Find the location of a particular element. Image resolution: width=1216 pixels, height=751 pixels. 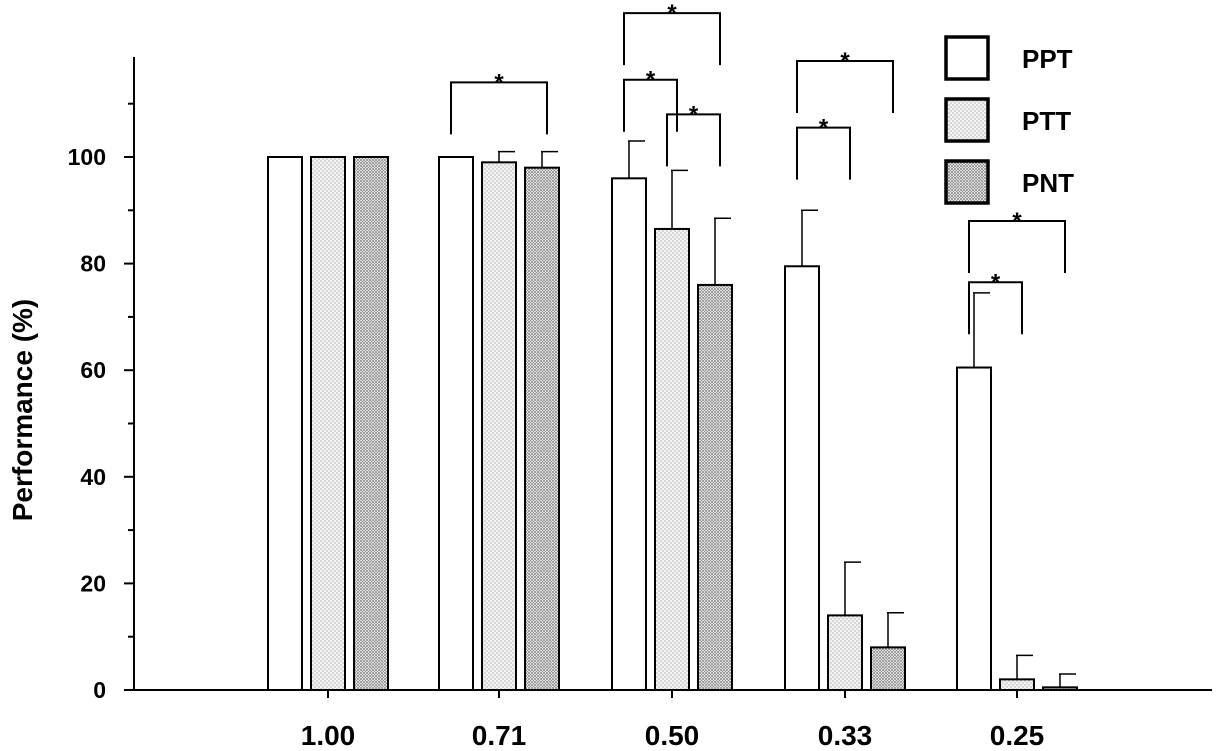

y-tick-label: 100 is located at coordinates (87, 157).